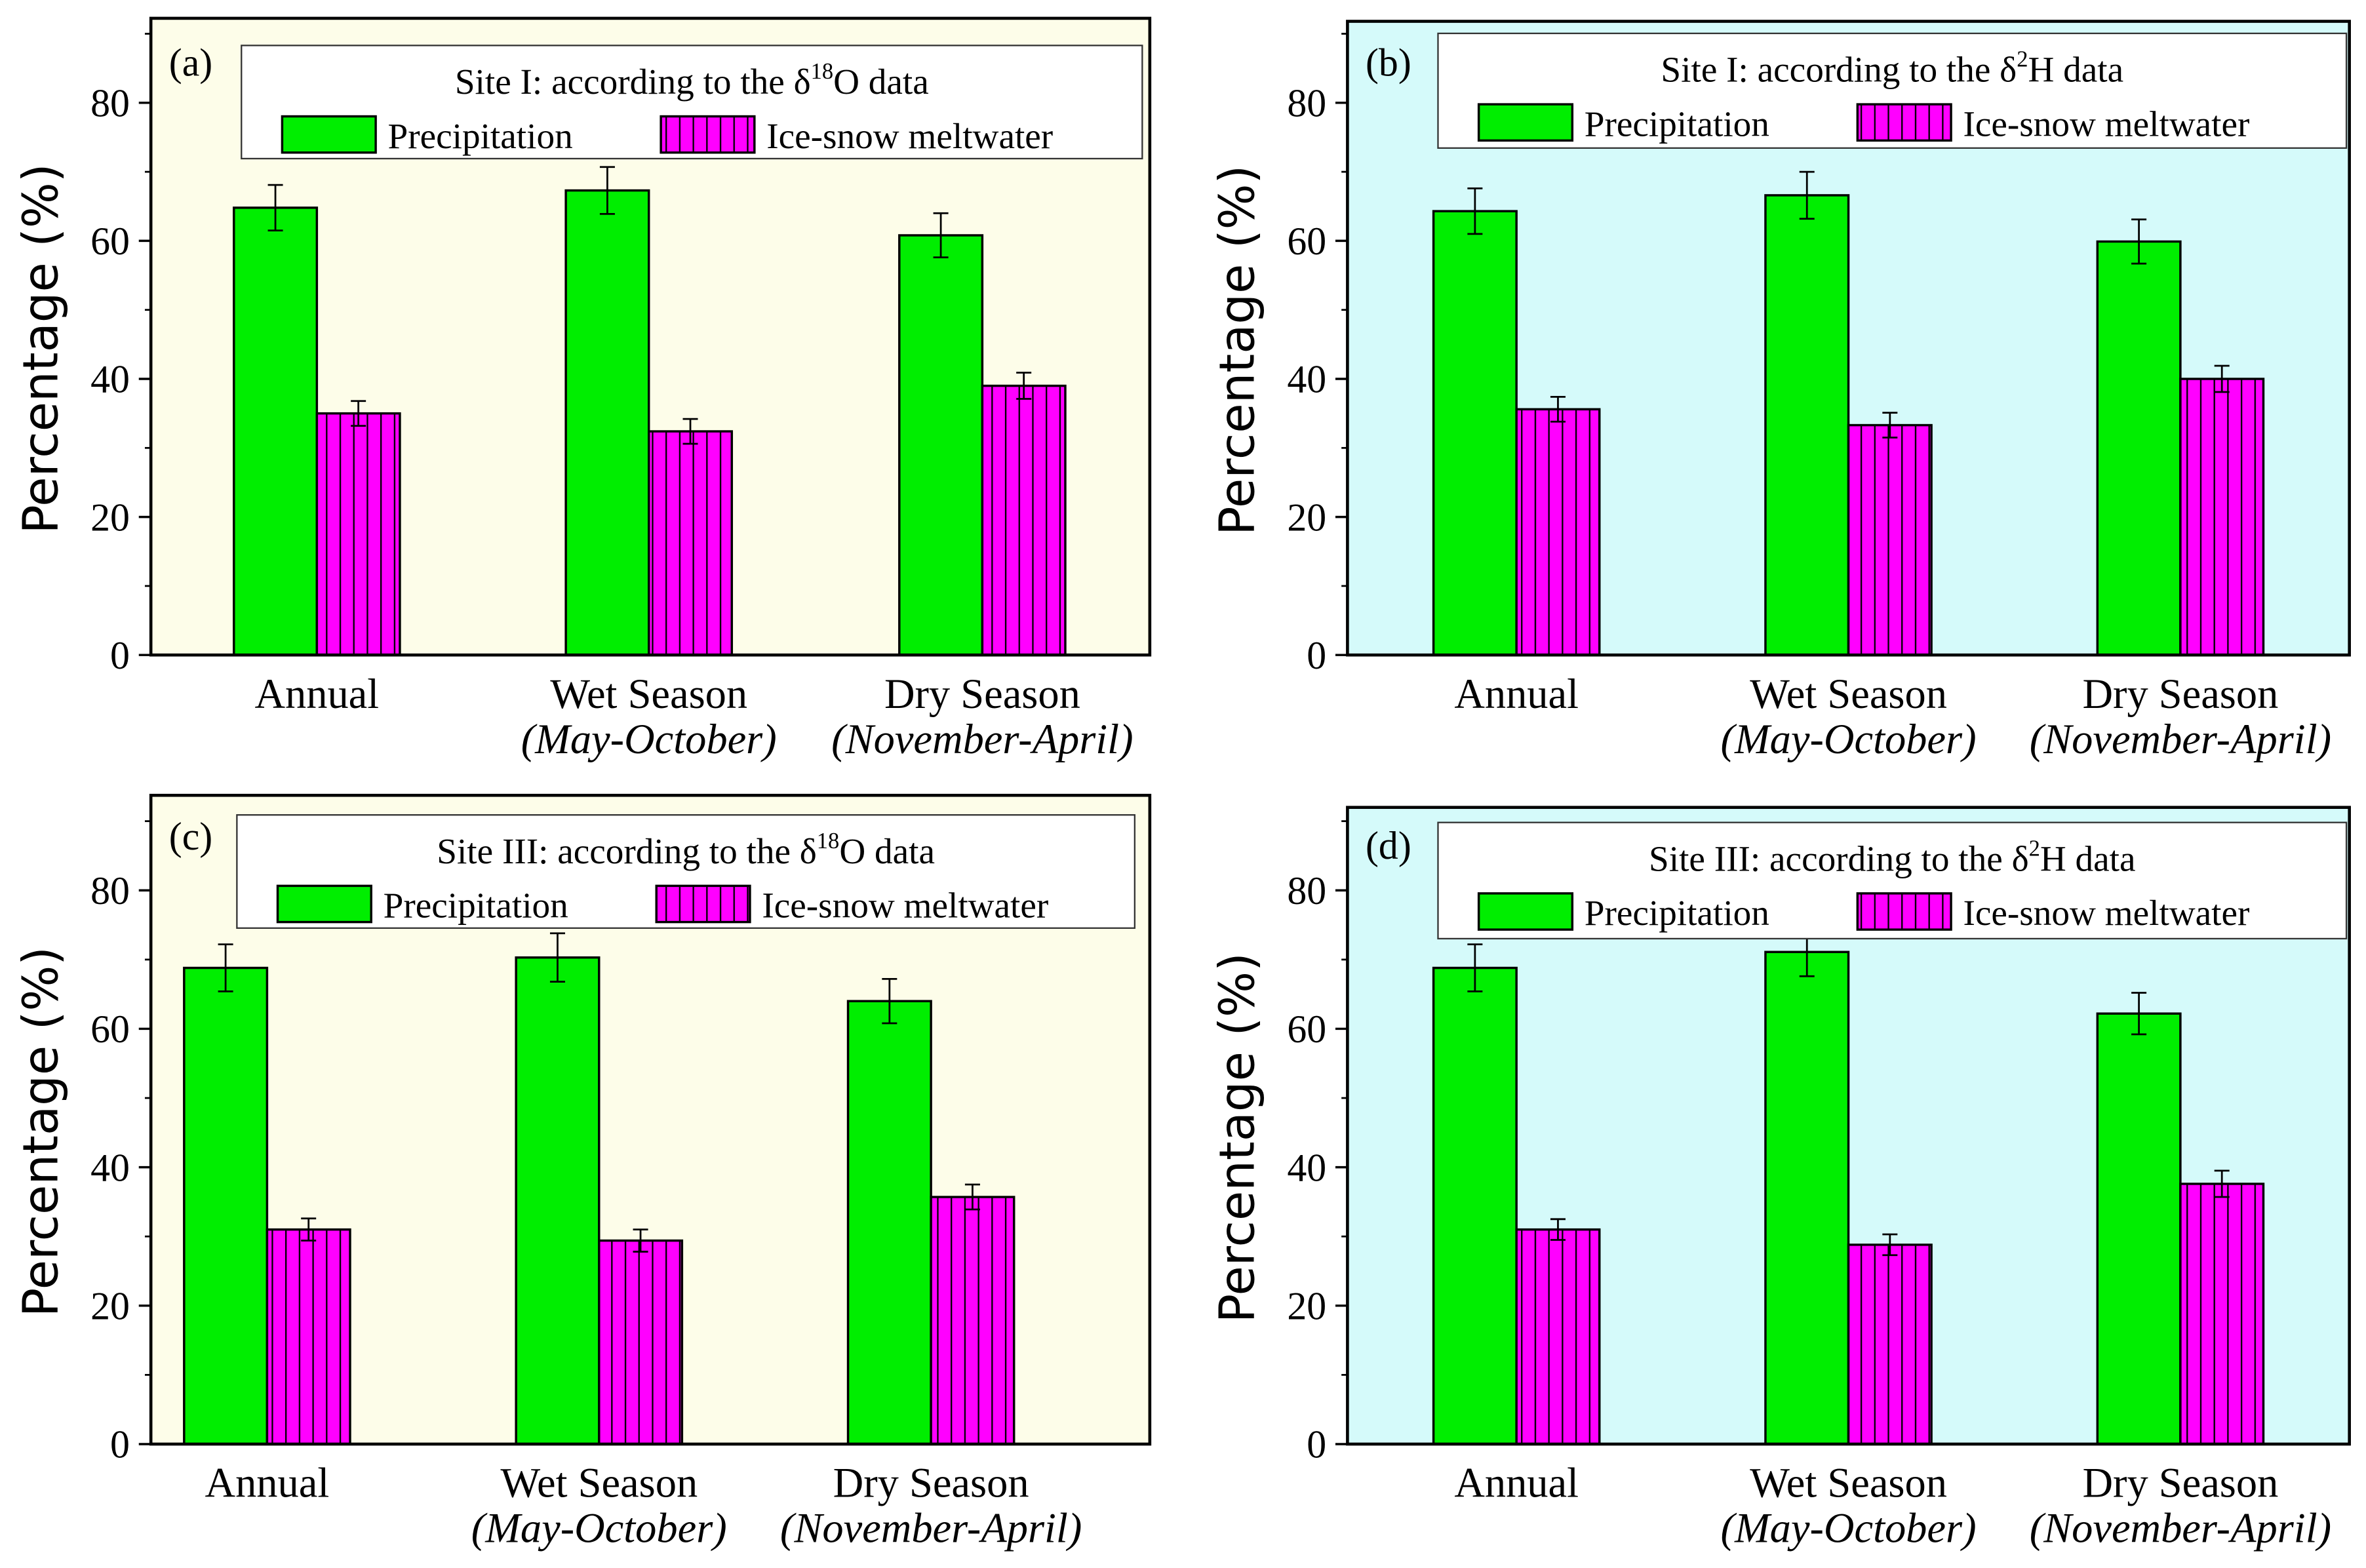 This screenshot has height=1568, width=2366. Describe the element at coordinates (1388, 845) in the screenshot. I see `panel-label: (d)` at that location.